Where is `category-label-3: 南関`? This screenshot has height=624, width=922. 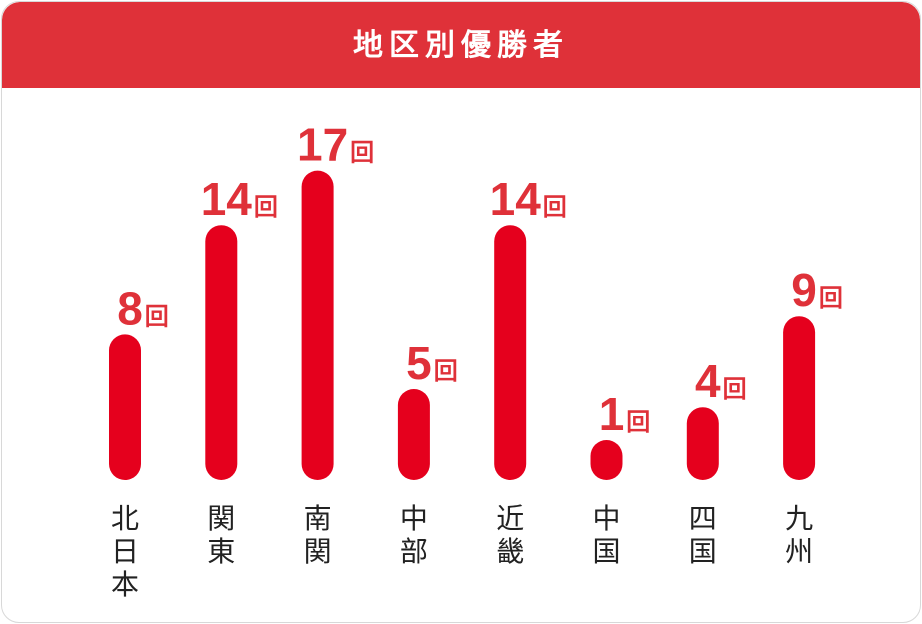
category-label-3: 南関 is located at coordinates (318, 535).